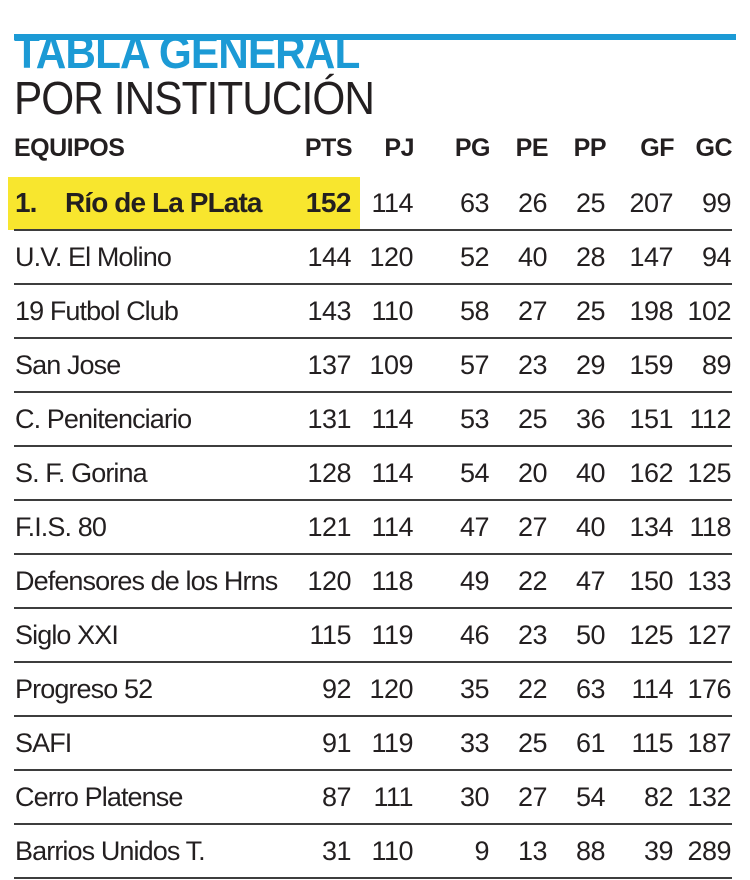 The image size is (750, 880). I want to click on gc-value: 94, so click(703, 257).